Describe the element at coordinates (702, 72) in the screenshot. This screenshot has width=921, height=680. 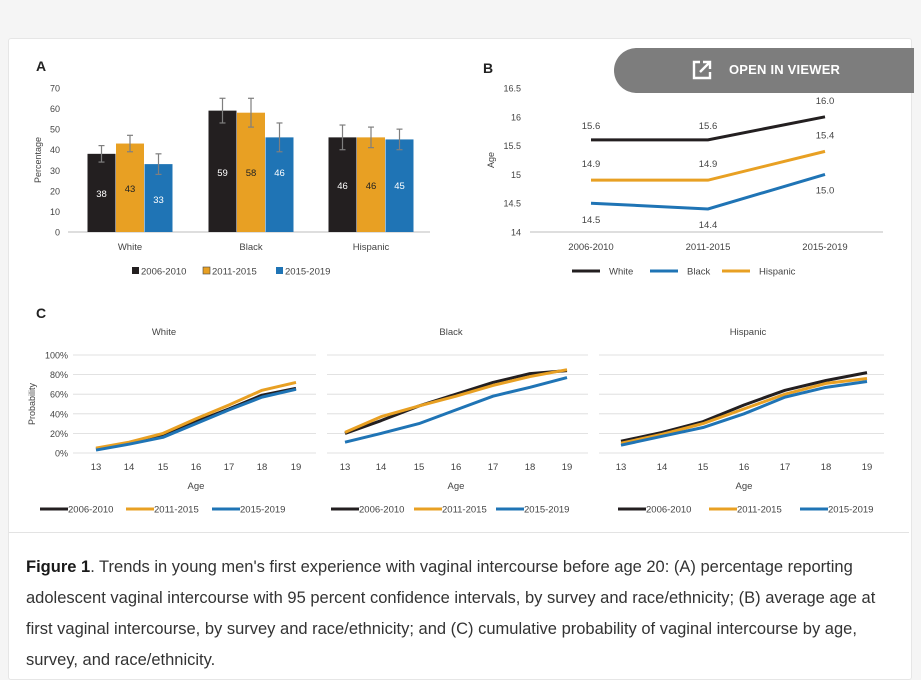
I see `open-external-icon` at that location.